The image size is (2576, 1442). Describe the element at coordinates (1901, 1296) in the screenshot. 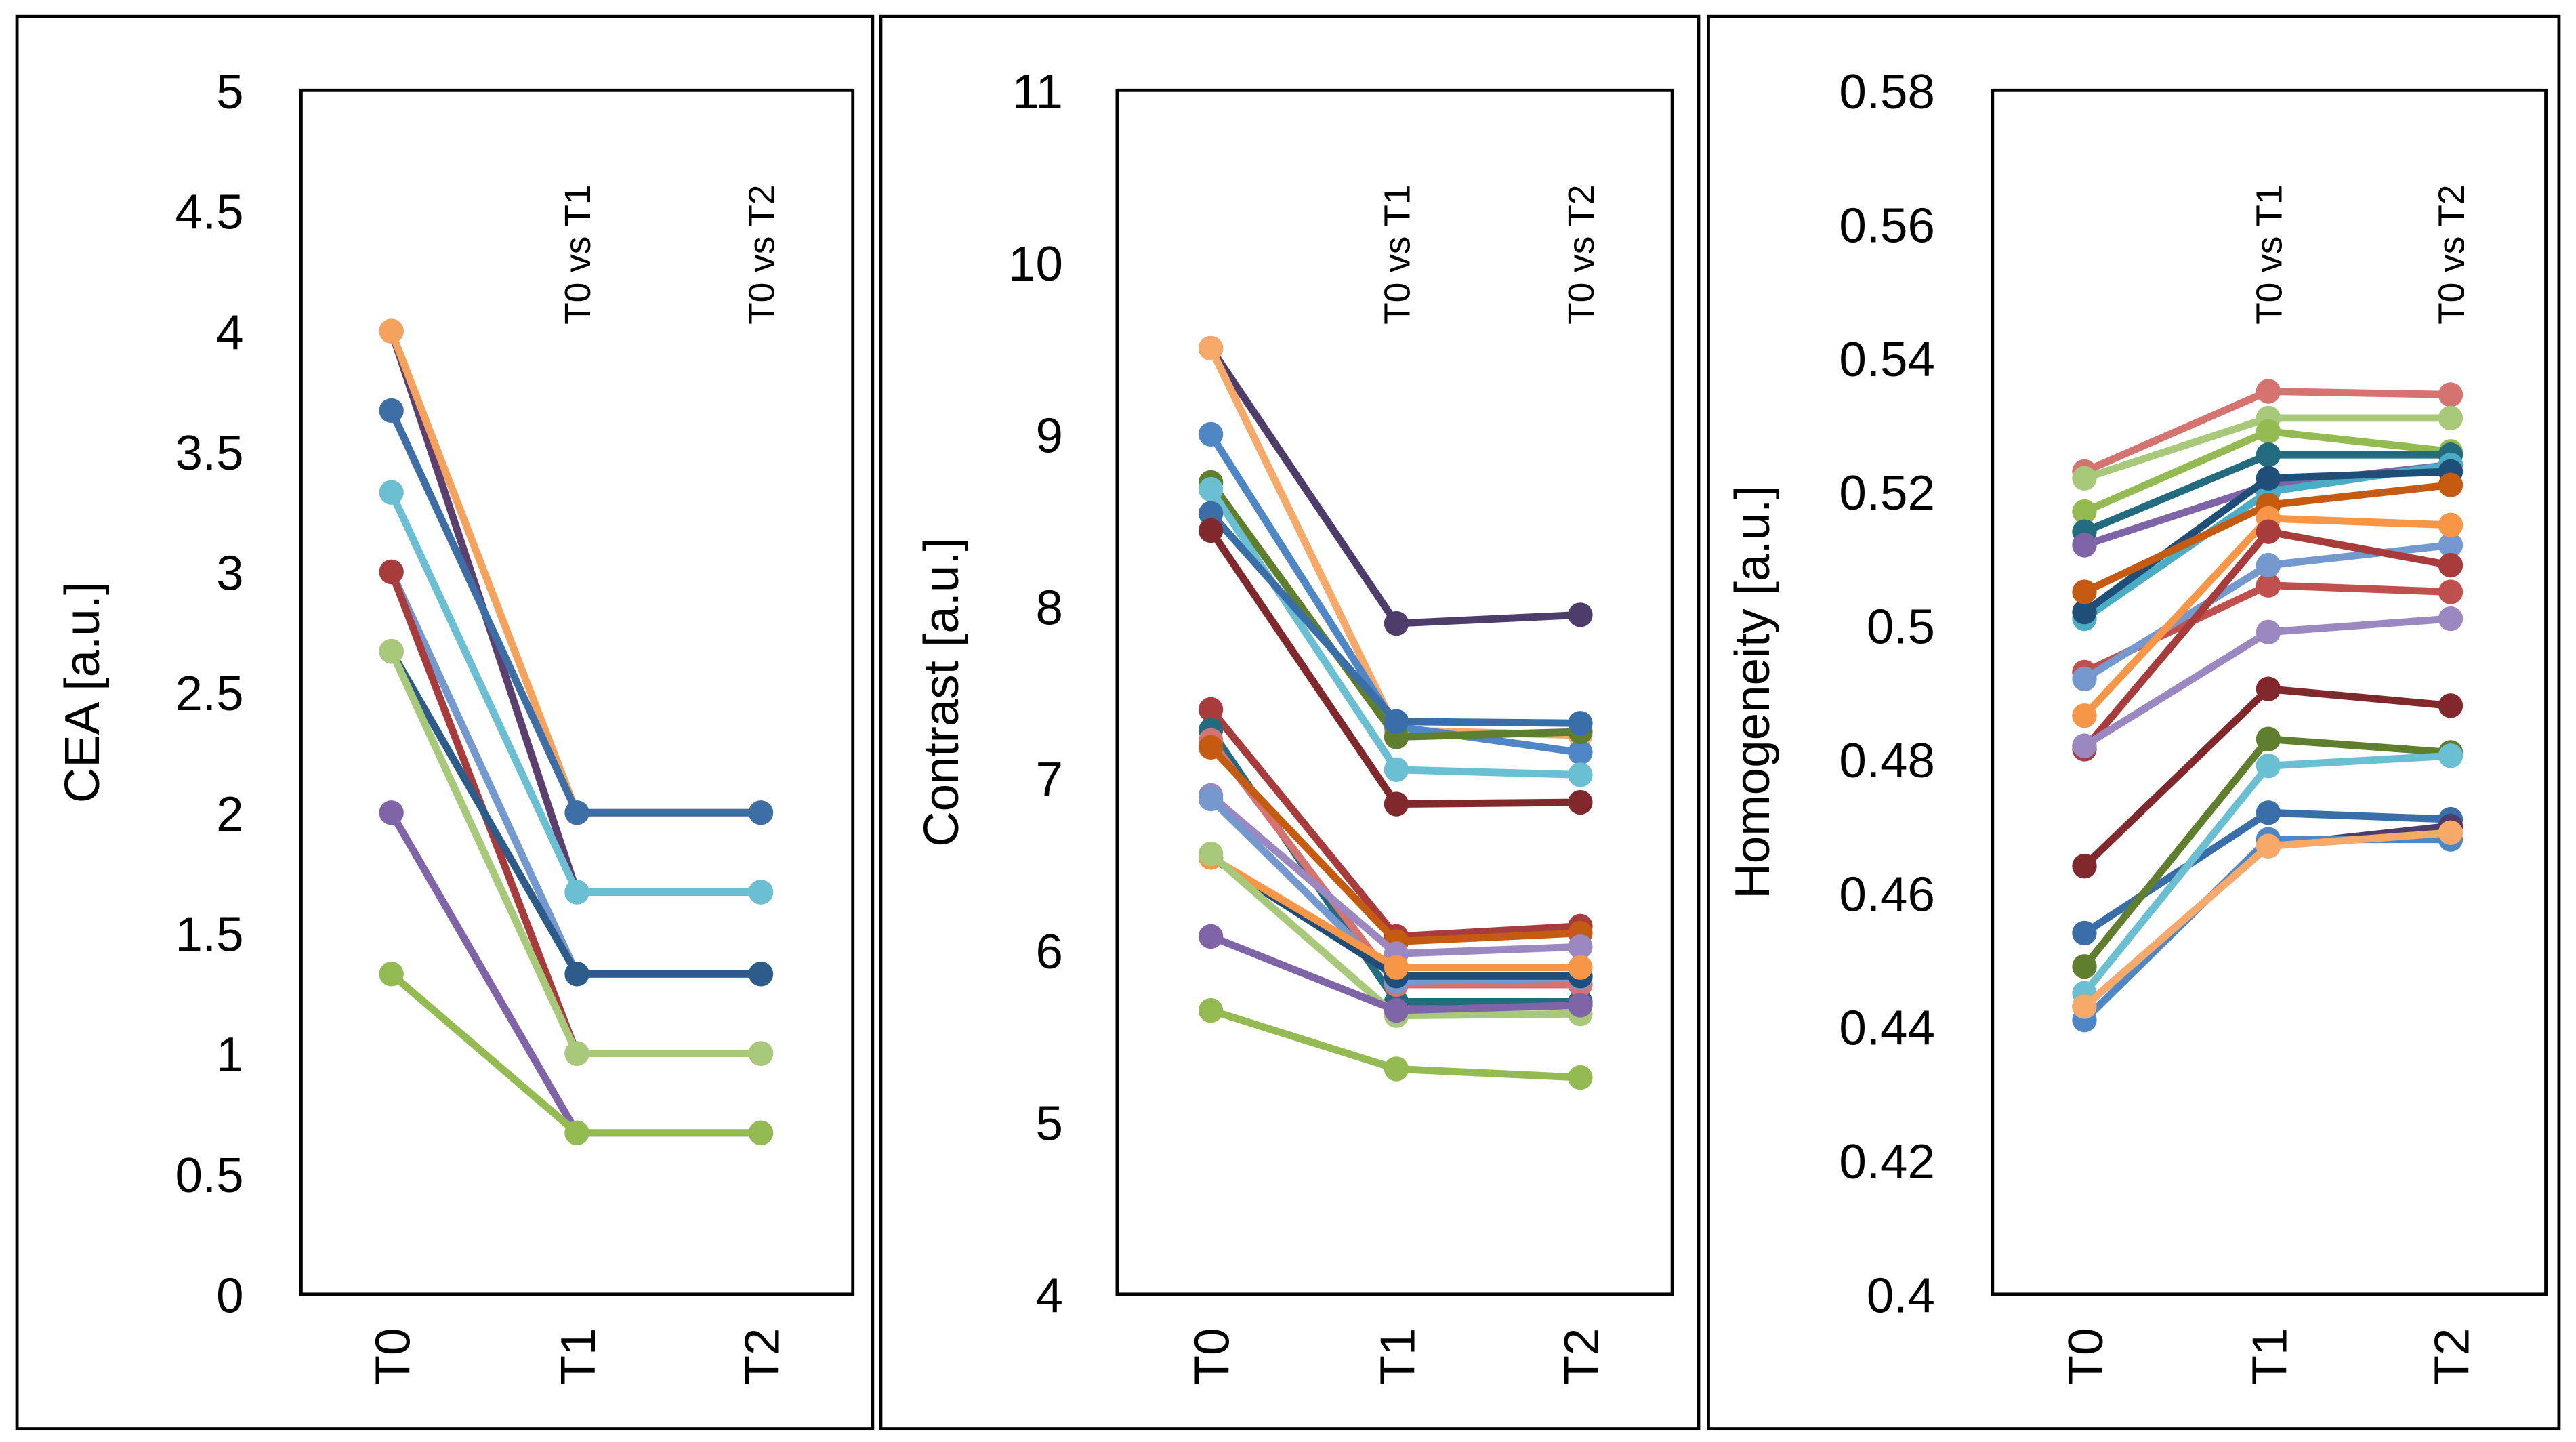

I see `y-tick-label: 0.4` at that location.